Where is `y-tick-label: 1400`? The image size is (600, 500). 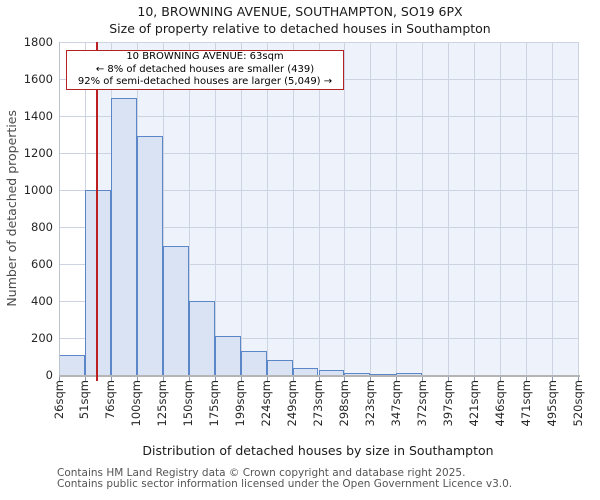 y-tick-label: 1400 is located at coordinates (38, 116).